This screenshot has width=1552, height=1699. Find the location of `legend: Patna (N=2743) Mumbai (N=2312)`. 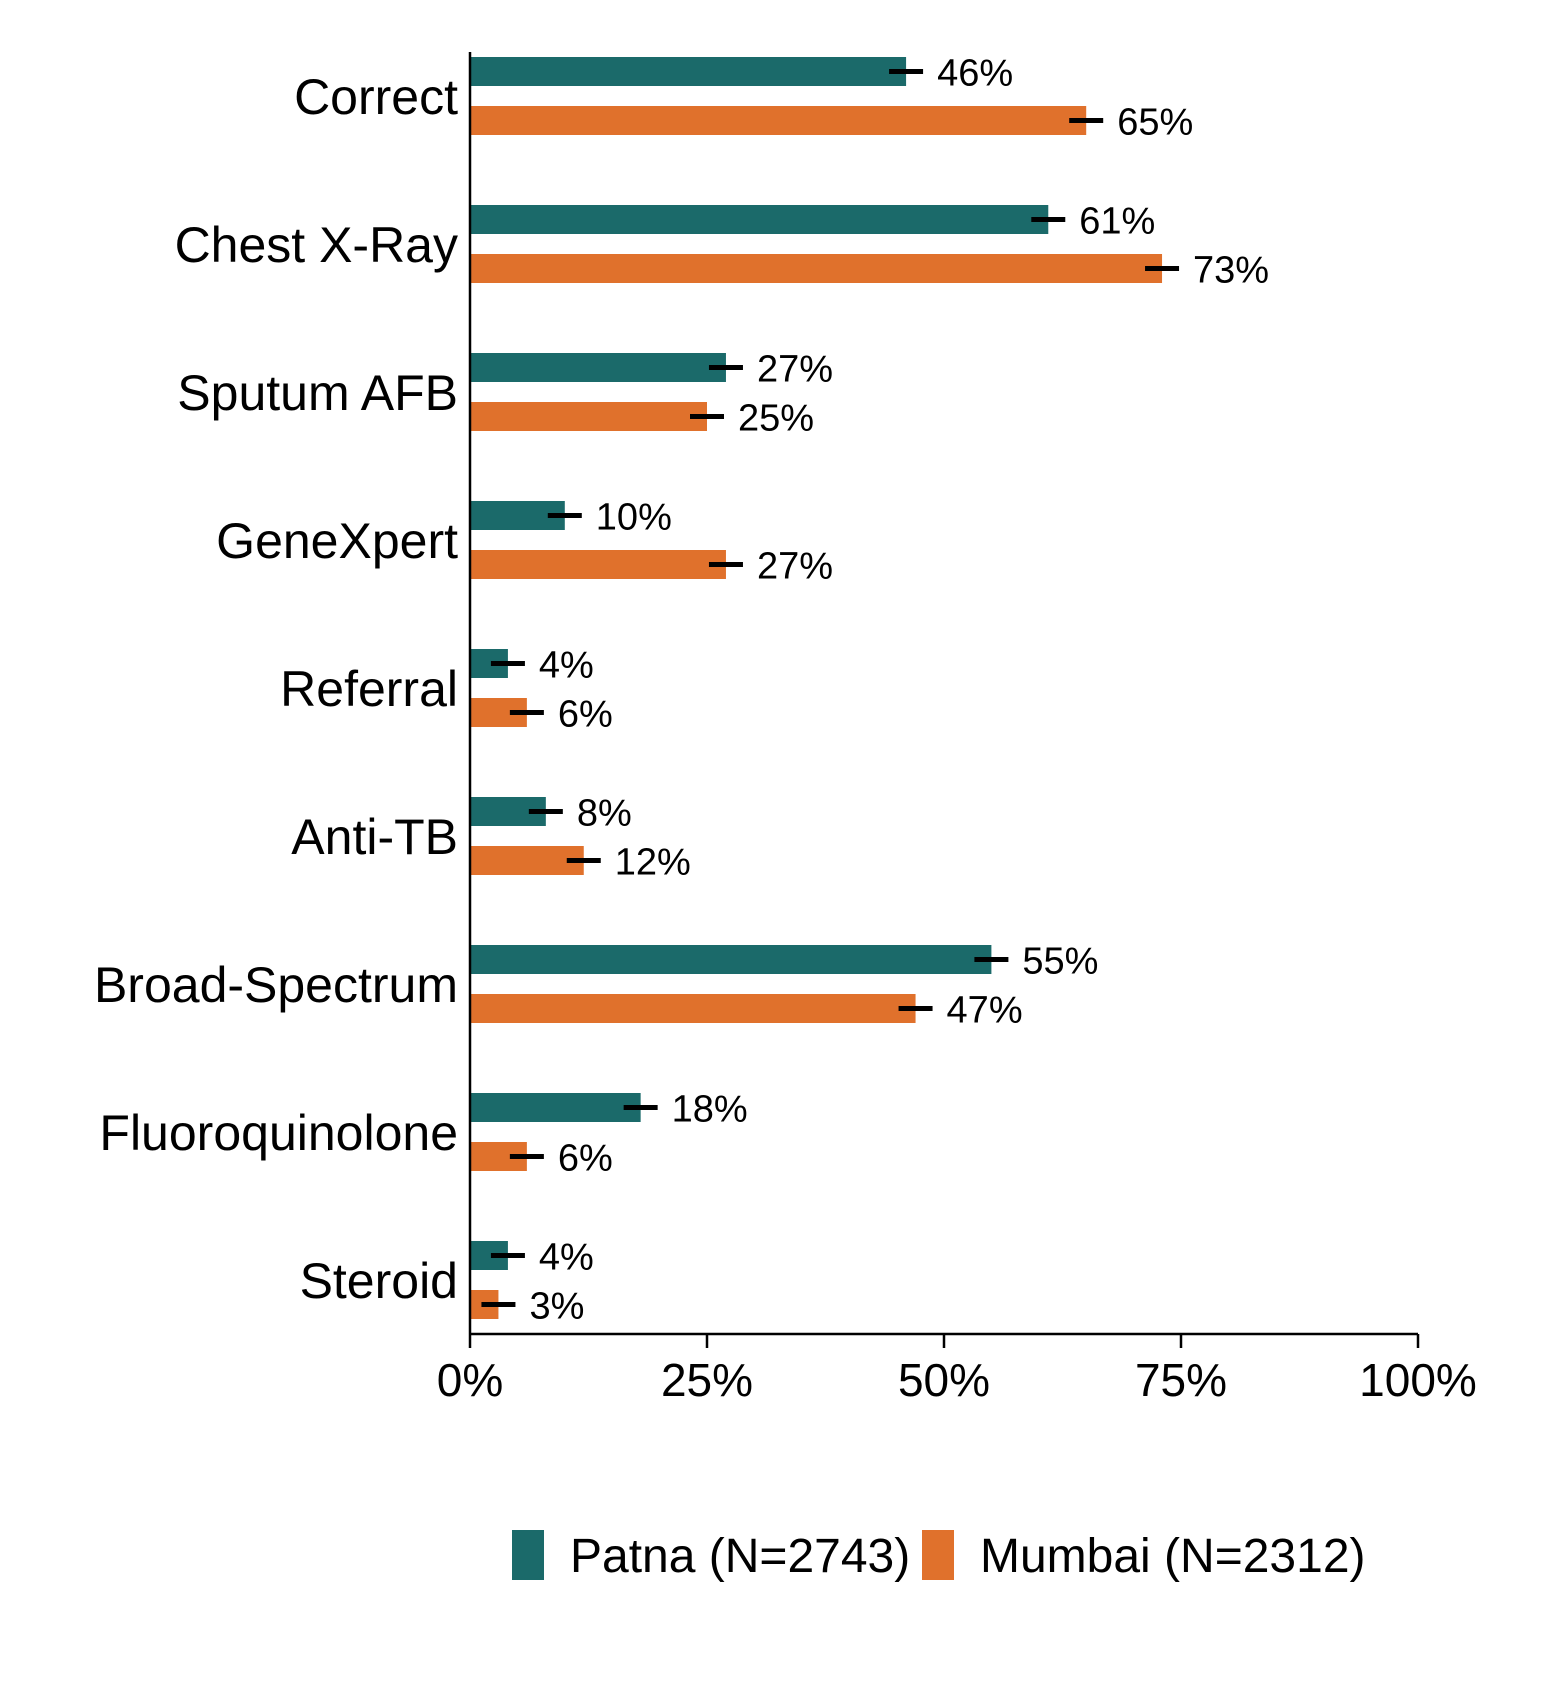

legend: Patna (N=2743) Mumbai (N=2312) is located at coordinates (939, 1556).